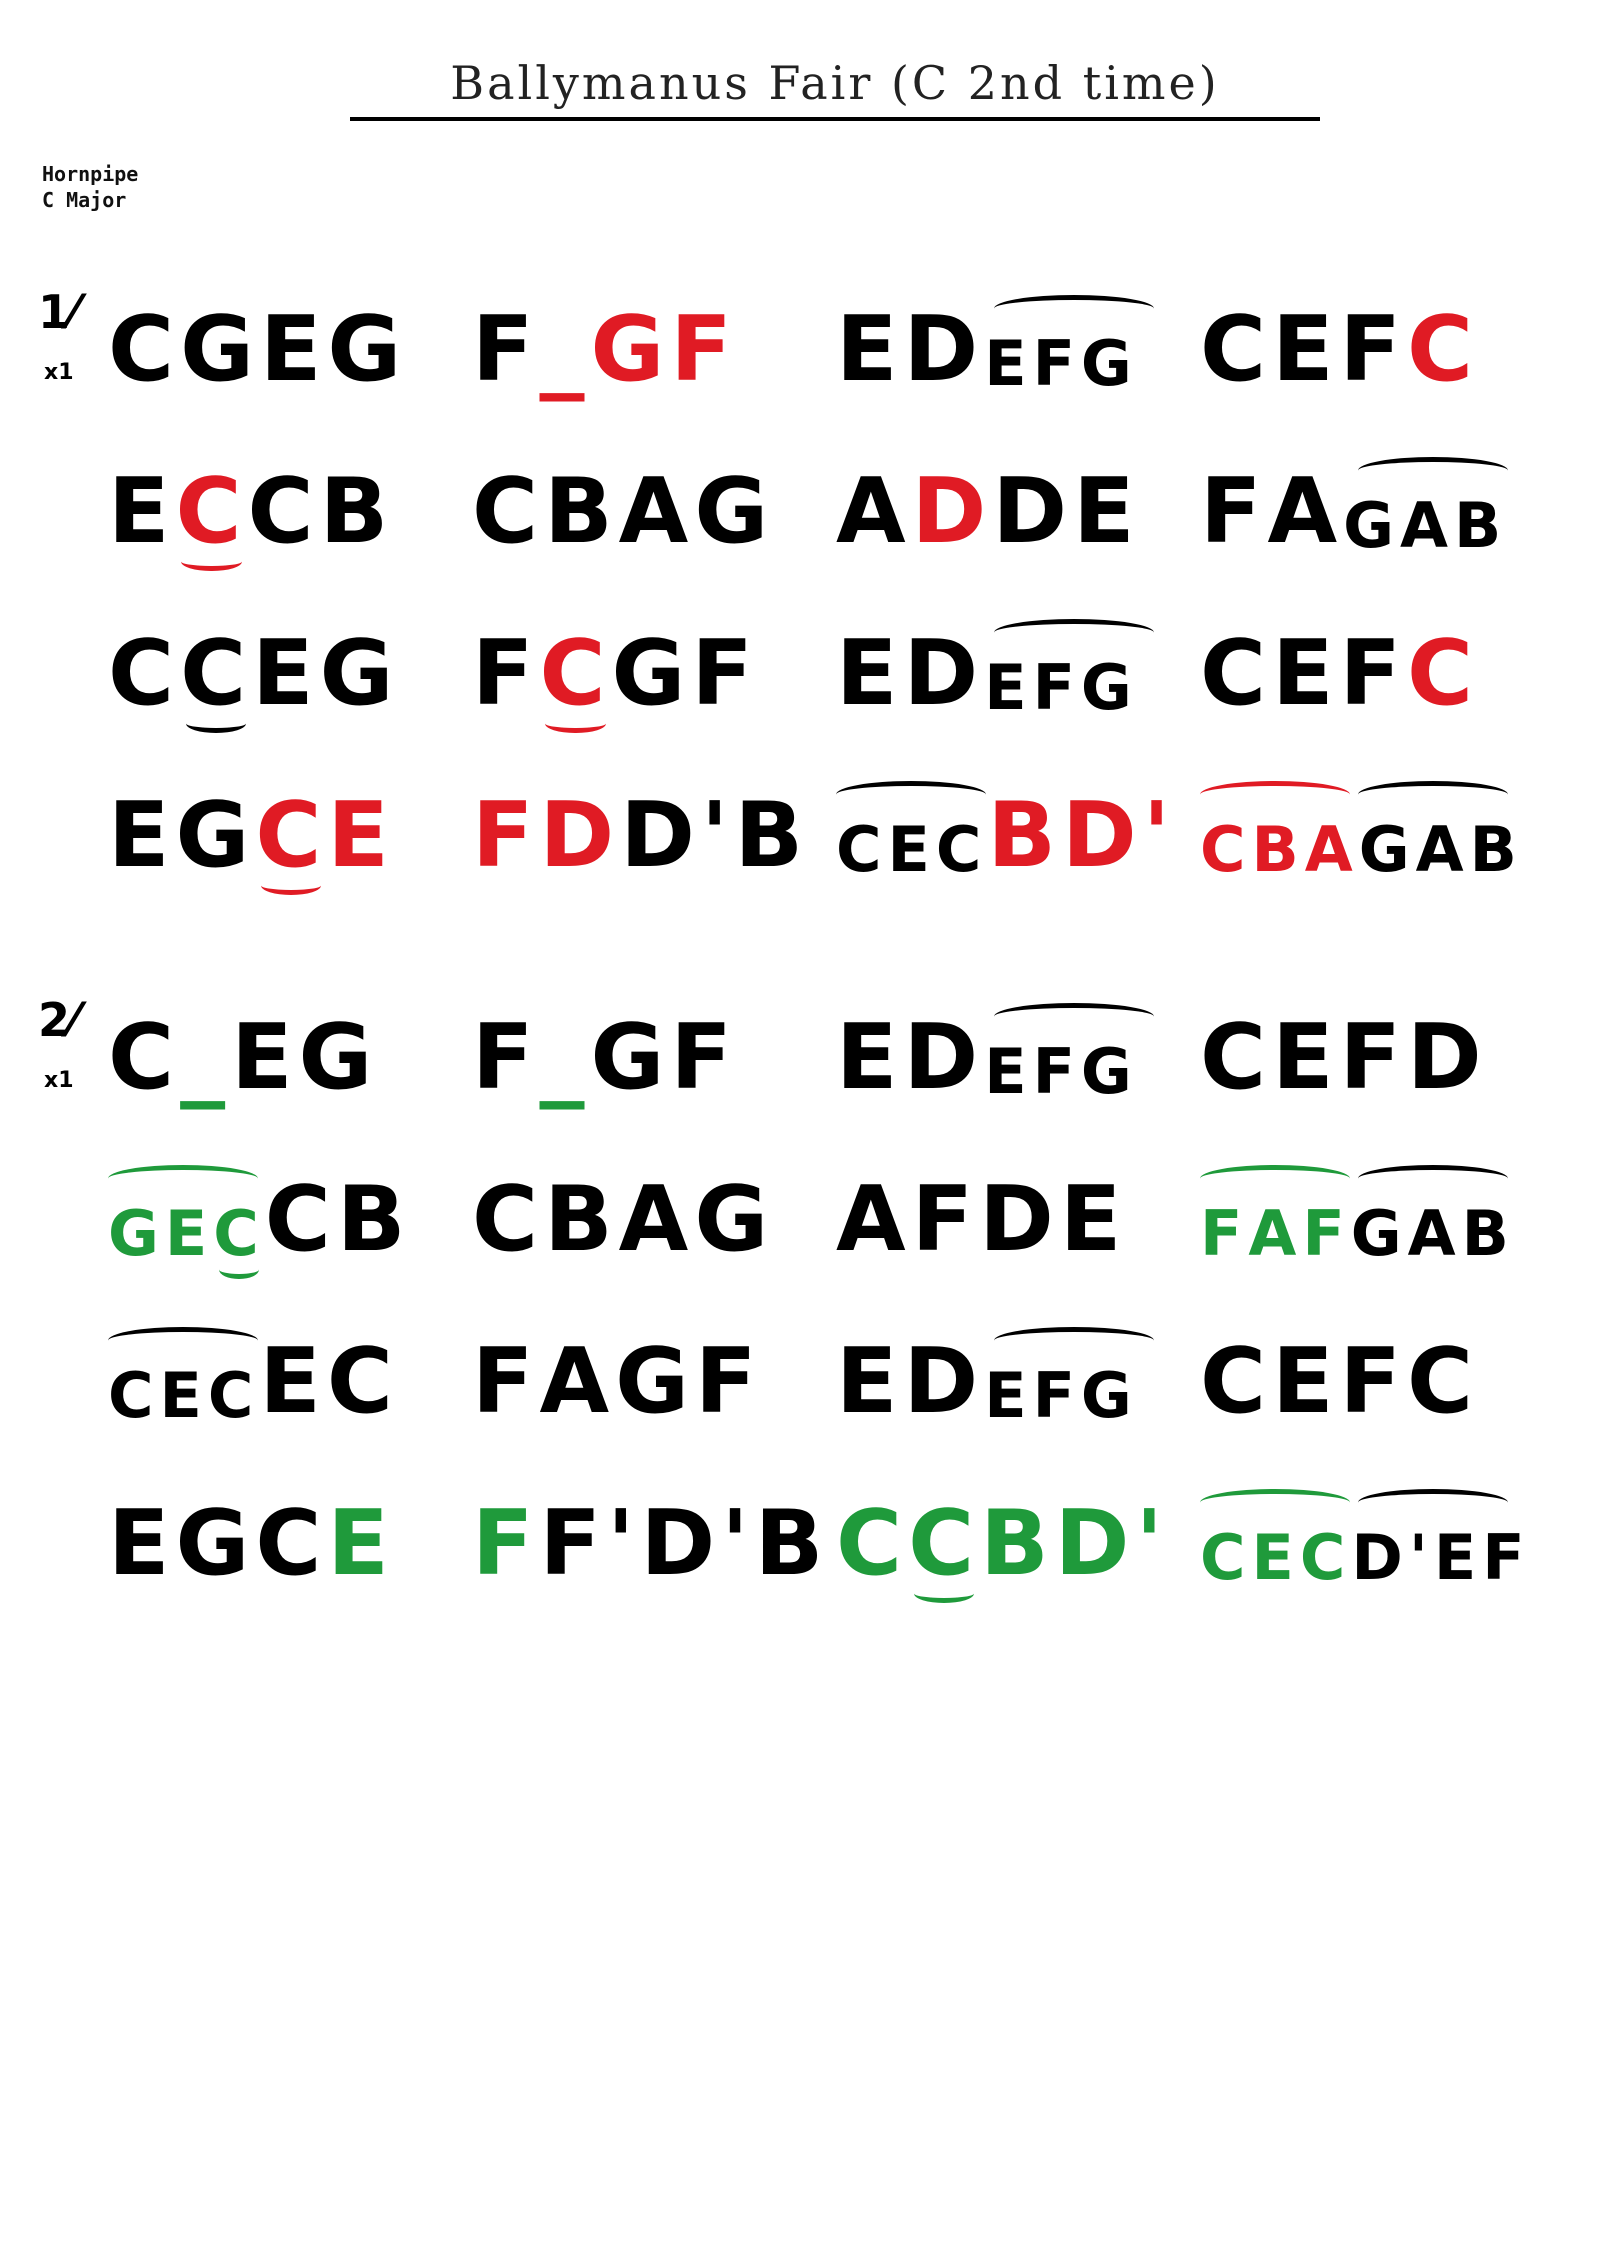 The image size is (1606, 2257). I want to click on bar: C C B D', so click(1002, 1541).